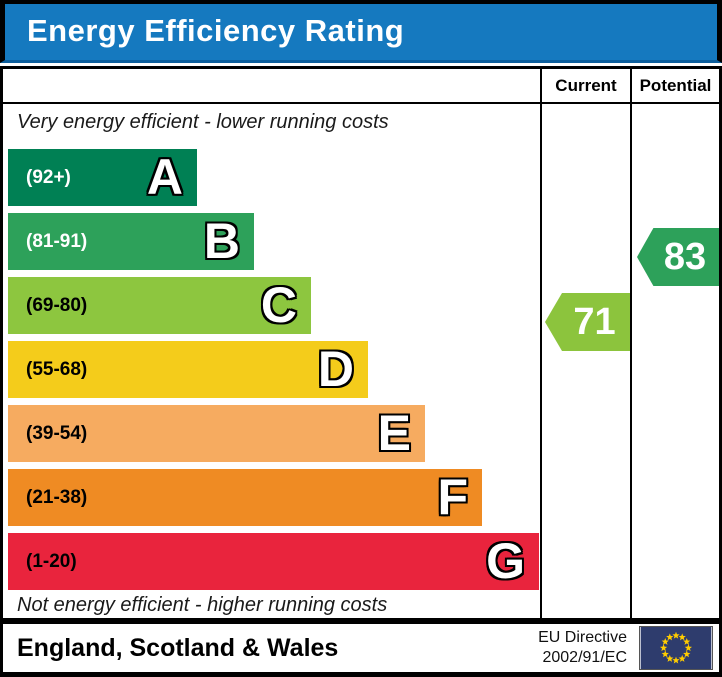  I want to click on band-a: (92+) A, so click(102, 177).